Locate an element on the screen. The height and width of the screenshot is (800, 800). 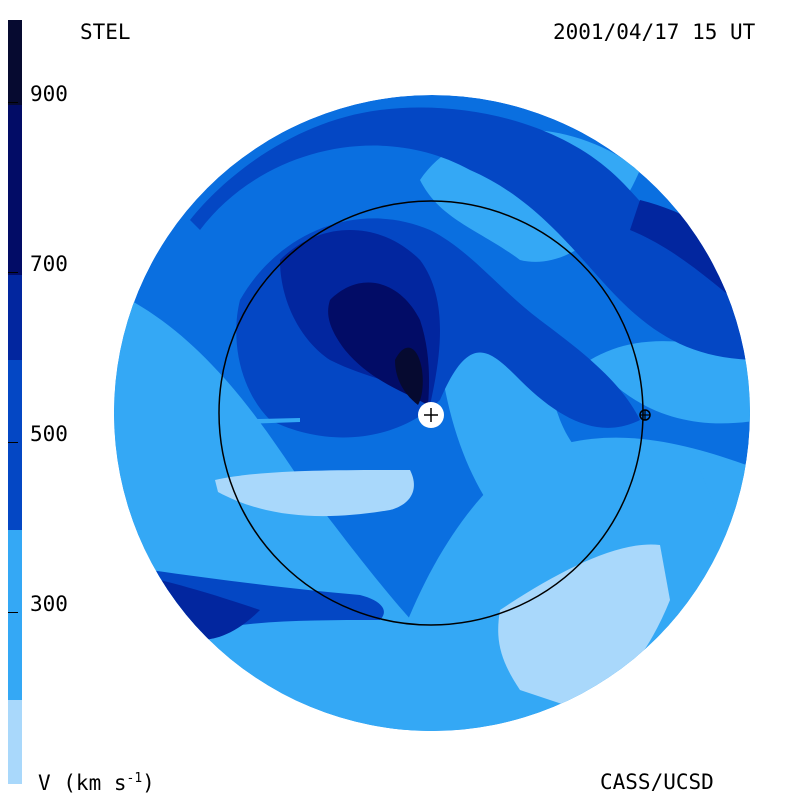
earth-marker-icon is located at coordinates (645, 415).